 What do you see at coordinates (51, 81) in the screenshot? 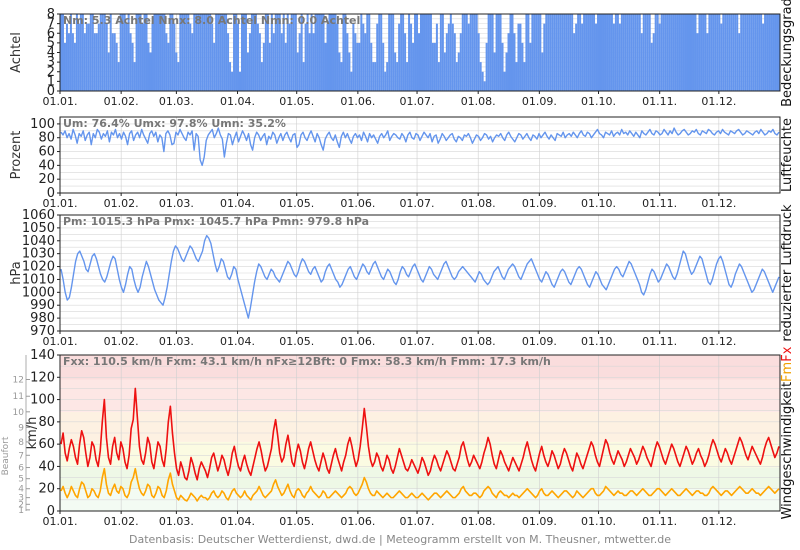
I see `y-tick-label: 1` at bounding box center [51, 81].